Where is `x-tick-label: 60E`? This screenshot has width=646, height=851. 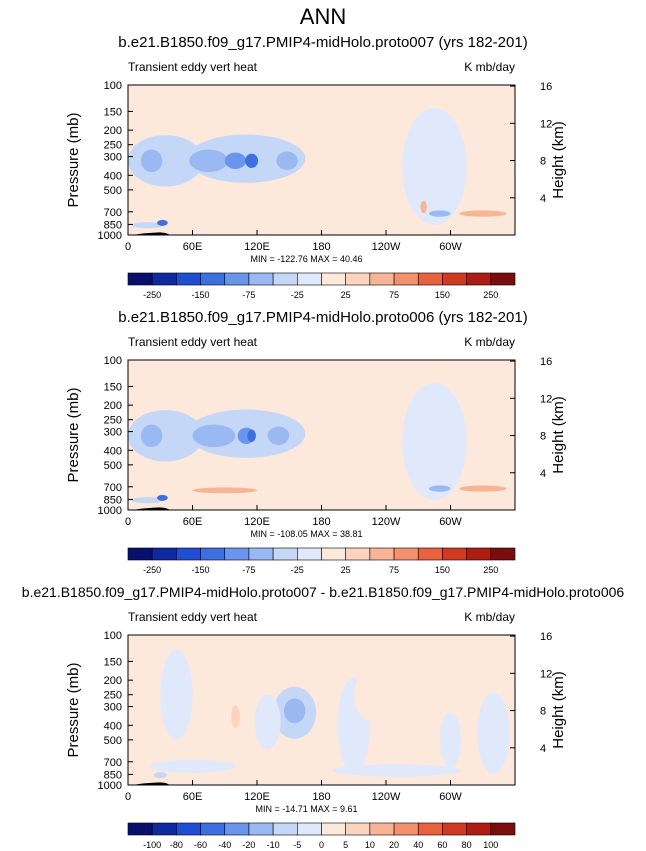
x-tick-label: 60E is located at coordinates (193, 797).